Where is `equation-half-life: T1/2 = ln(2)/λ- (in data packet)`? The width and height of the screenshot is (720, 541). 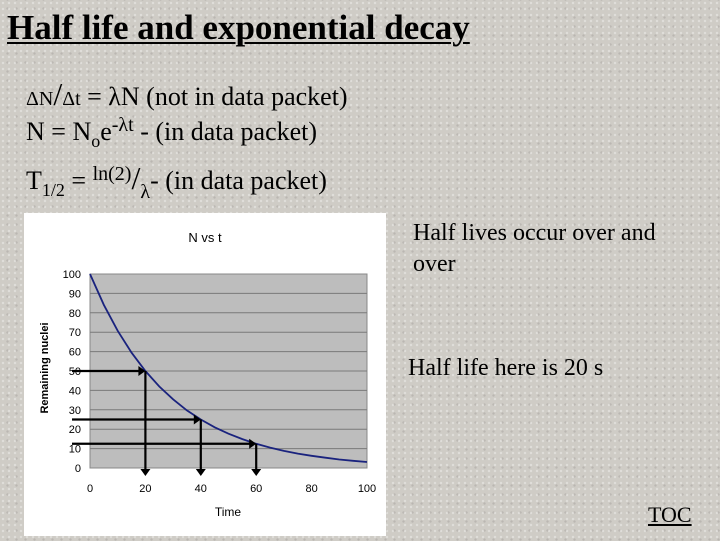
equation-half-life: T1/2 = ln(2)/λ- (in data packet) is located at coordinates (176, 181).